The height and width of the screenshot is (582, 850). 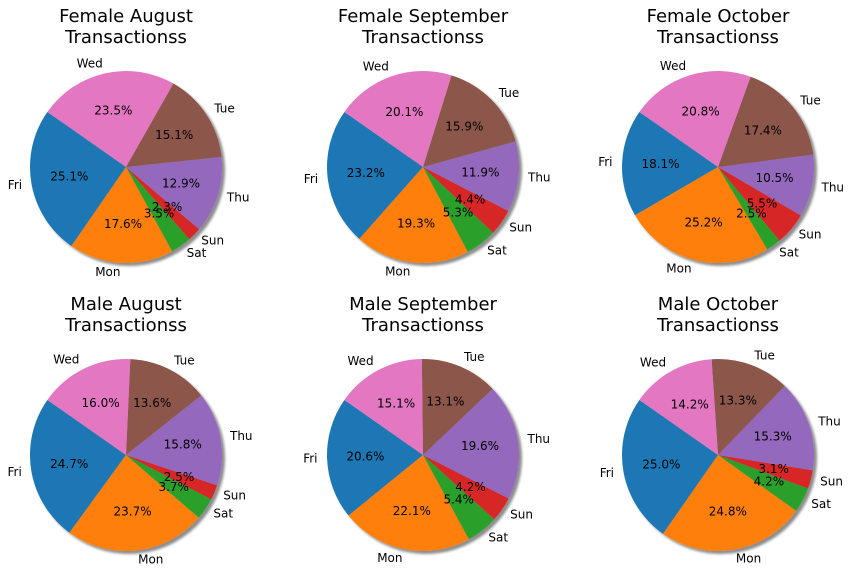 I want to click on slice-percent-mon: 24.8%, so click(x=728, y=511).